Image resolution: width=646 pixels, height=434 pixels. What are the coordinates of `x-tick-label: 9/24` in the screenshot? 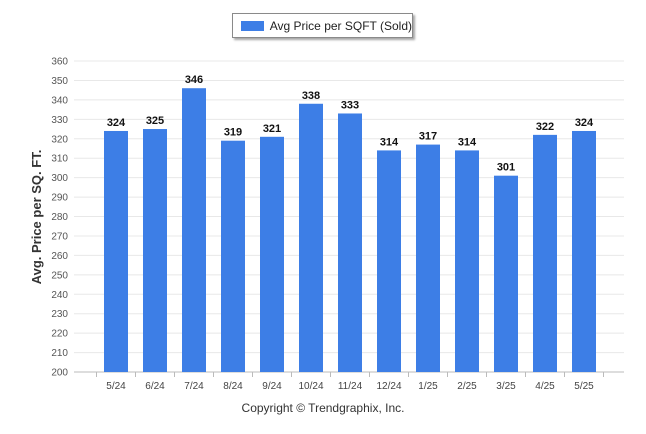 It's located at (272, 386).